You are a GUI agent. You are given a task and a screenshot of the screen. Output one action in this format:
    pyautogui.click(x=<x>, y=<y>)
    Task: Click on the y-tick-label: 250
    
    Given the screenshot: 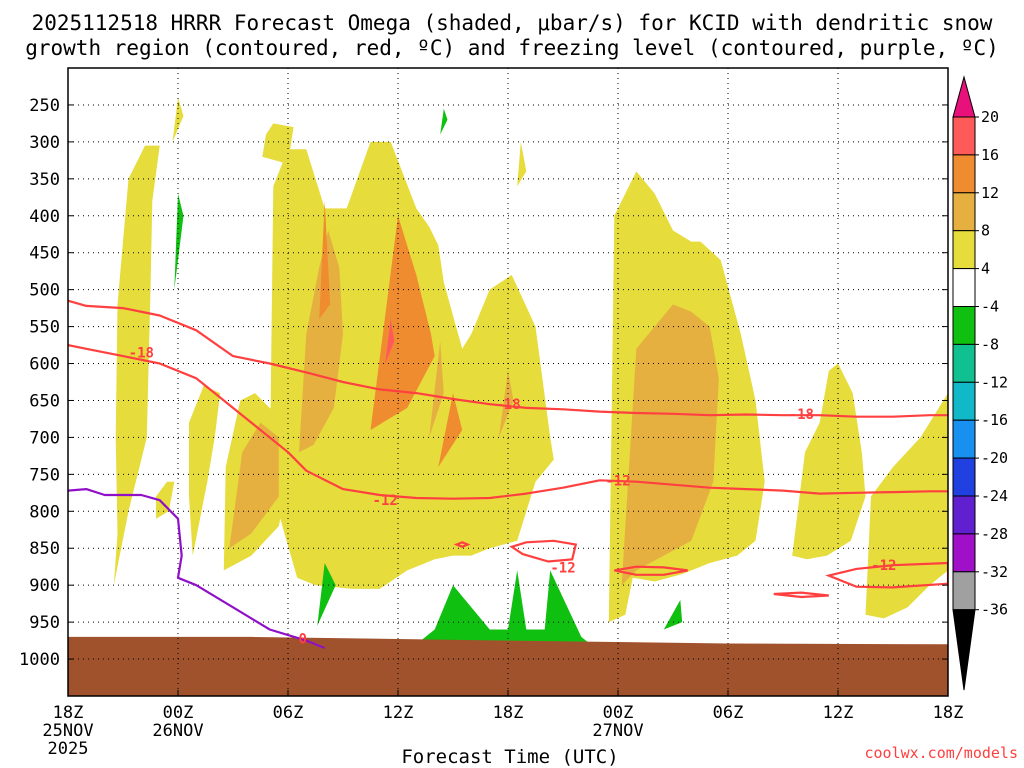 What is the action you would take?
    pyautogui.click(x=44, y=106)
    